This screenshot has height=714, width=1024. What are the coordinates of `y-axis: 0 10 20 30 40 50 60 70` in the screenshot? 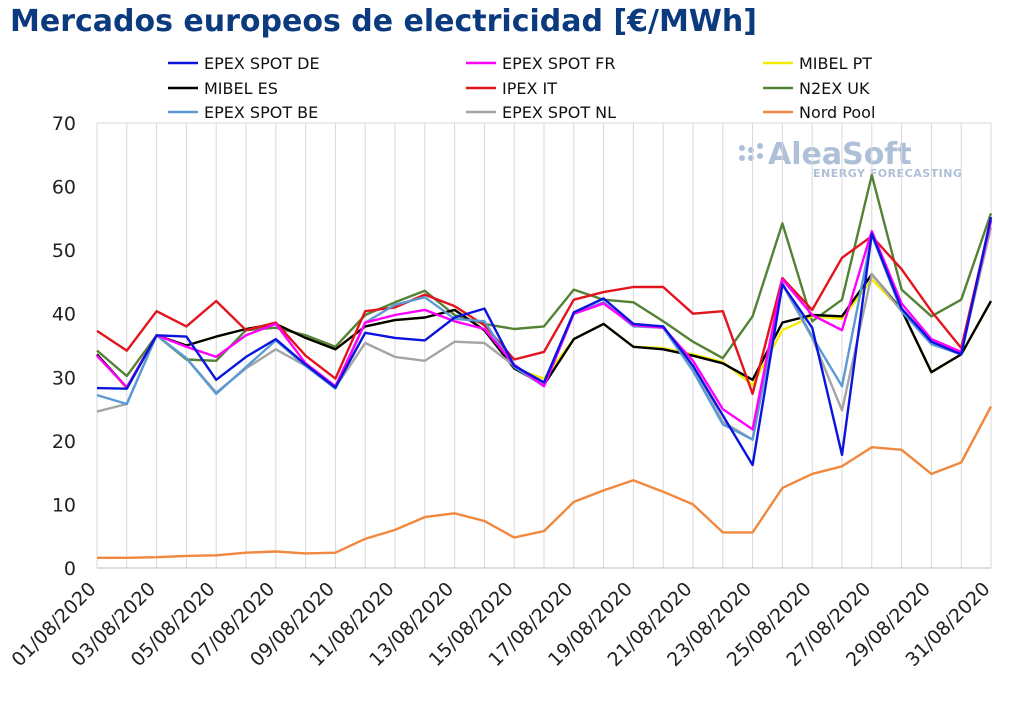 It's located at (64, 346).